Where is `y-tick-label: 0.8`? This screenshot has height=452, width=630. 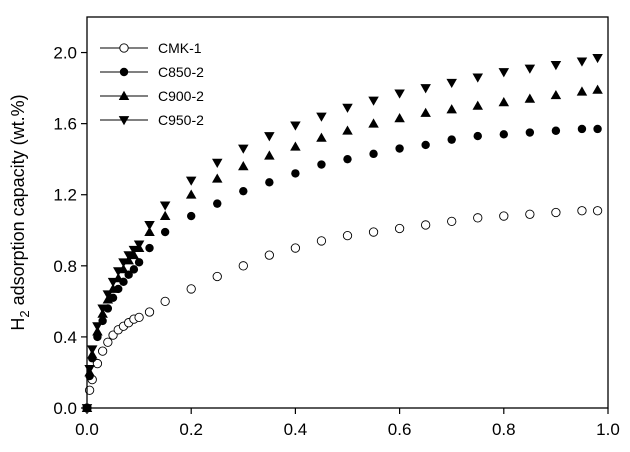 y-tick-label: 0.8 is located at coordinates (65, 266).